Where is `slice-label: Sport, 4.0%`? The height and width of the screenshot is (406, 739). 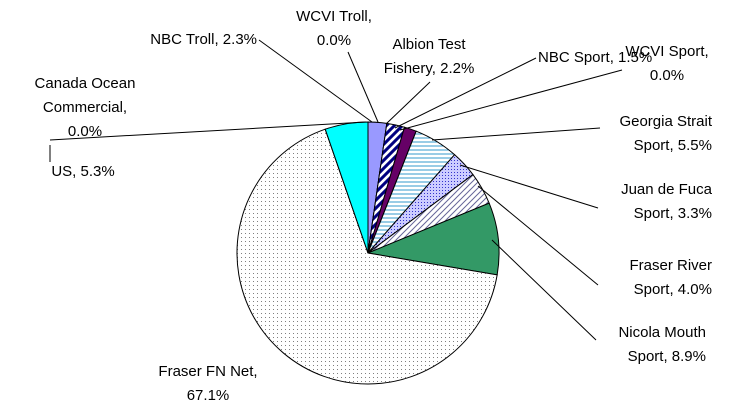
slice-label: Sport, 4.0% is located at coordinates (673, 289).